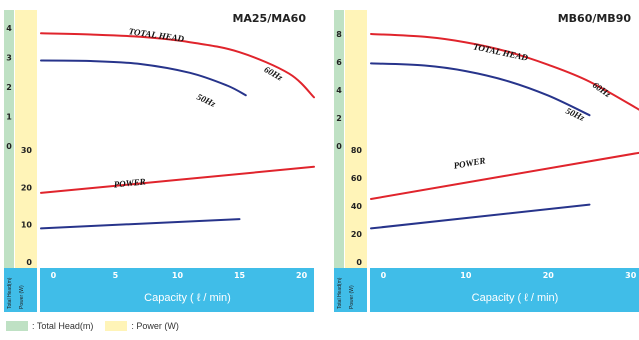 The height and width of the screenshot is (340, 639). Describe the element at coordinates (631, 275) in the screenshot. I see `panel-2-x-tick-3: 30` at that location.